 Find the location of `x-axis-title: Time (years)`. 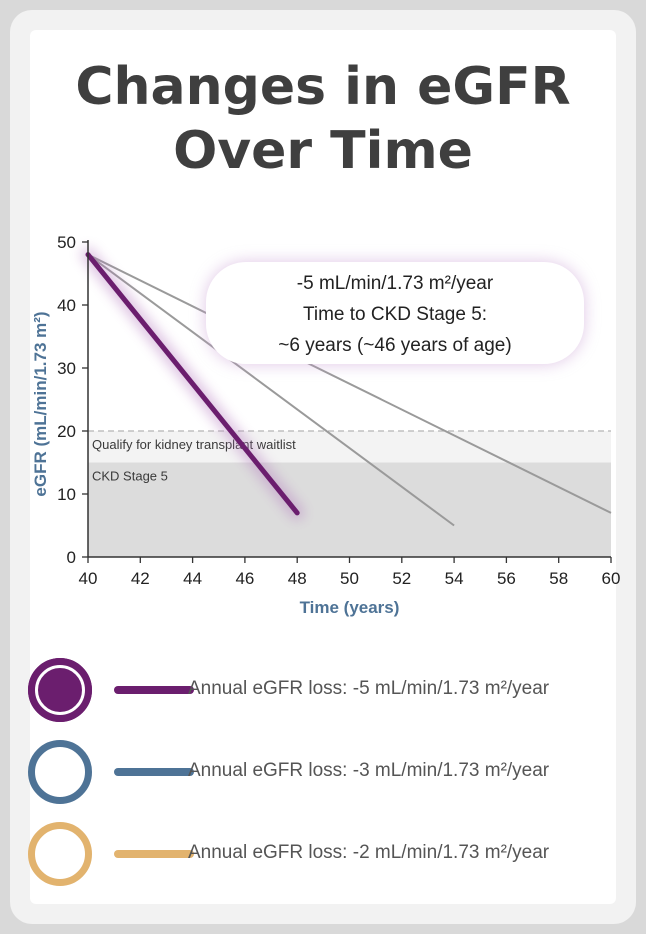

x-axis-title: Time (years) is located at coordinates (350, 607).